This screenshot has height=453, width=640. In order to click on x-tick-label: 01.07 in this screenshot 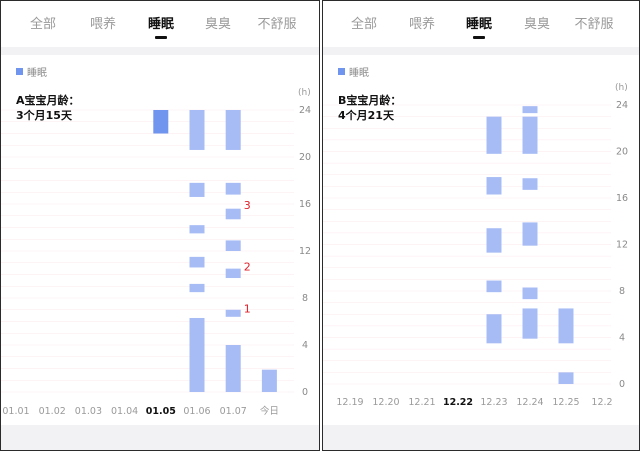, I will do `click(233, 411)`.